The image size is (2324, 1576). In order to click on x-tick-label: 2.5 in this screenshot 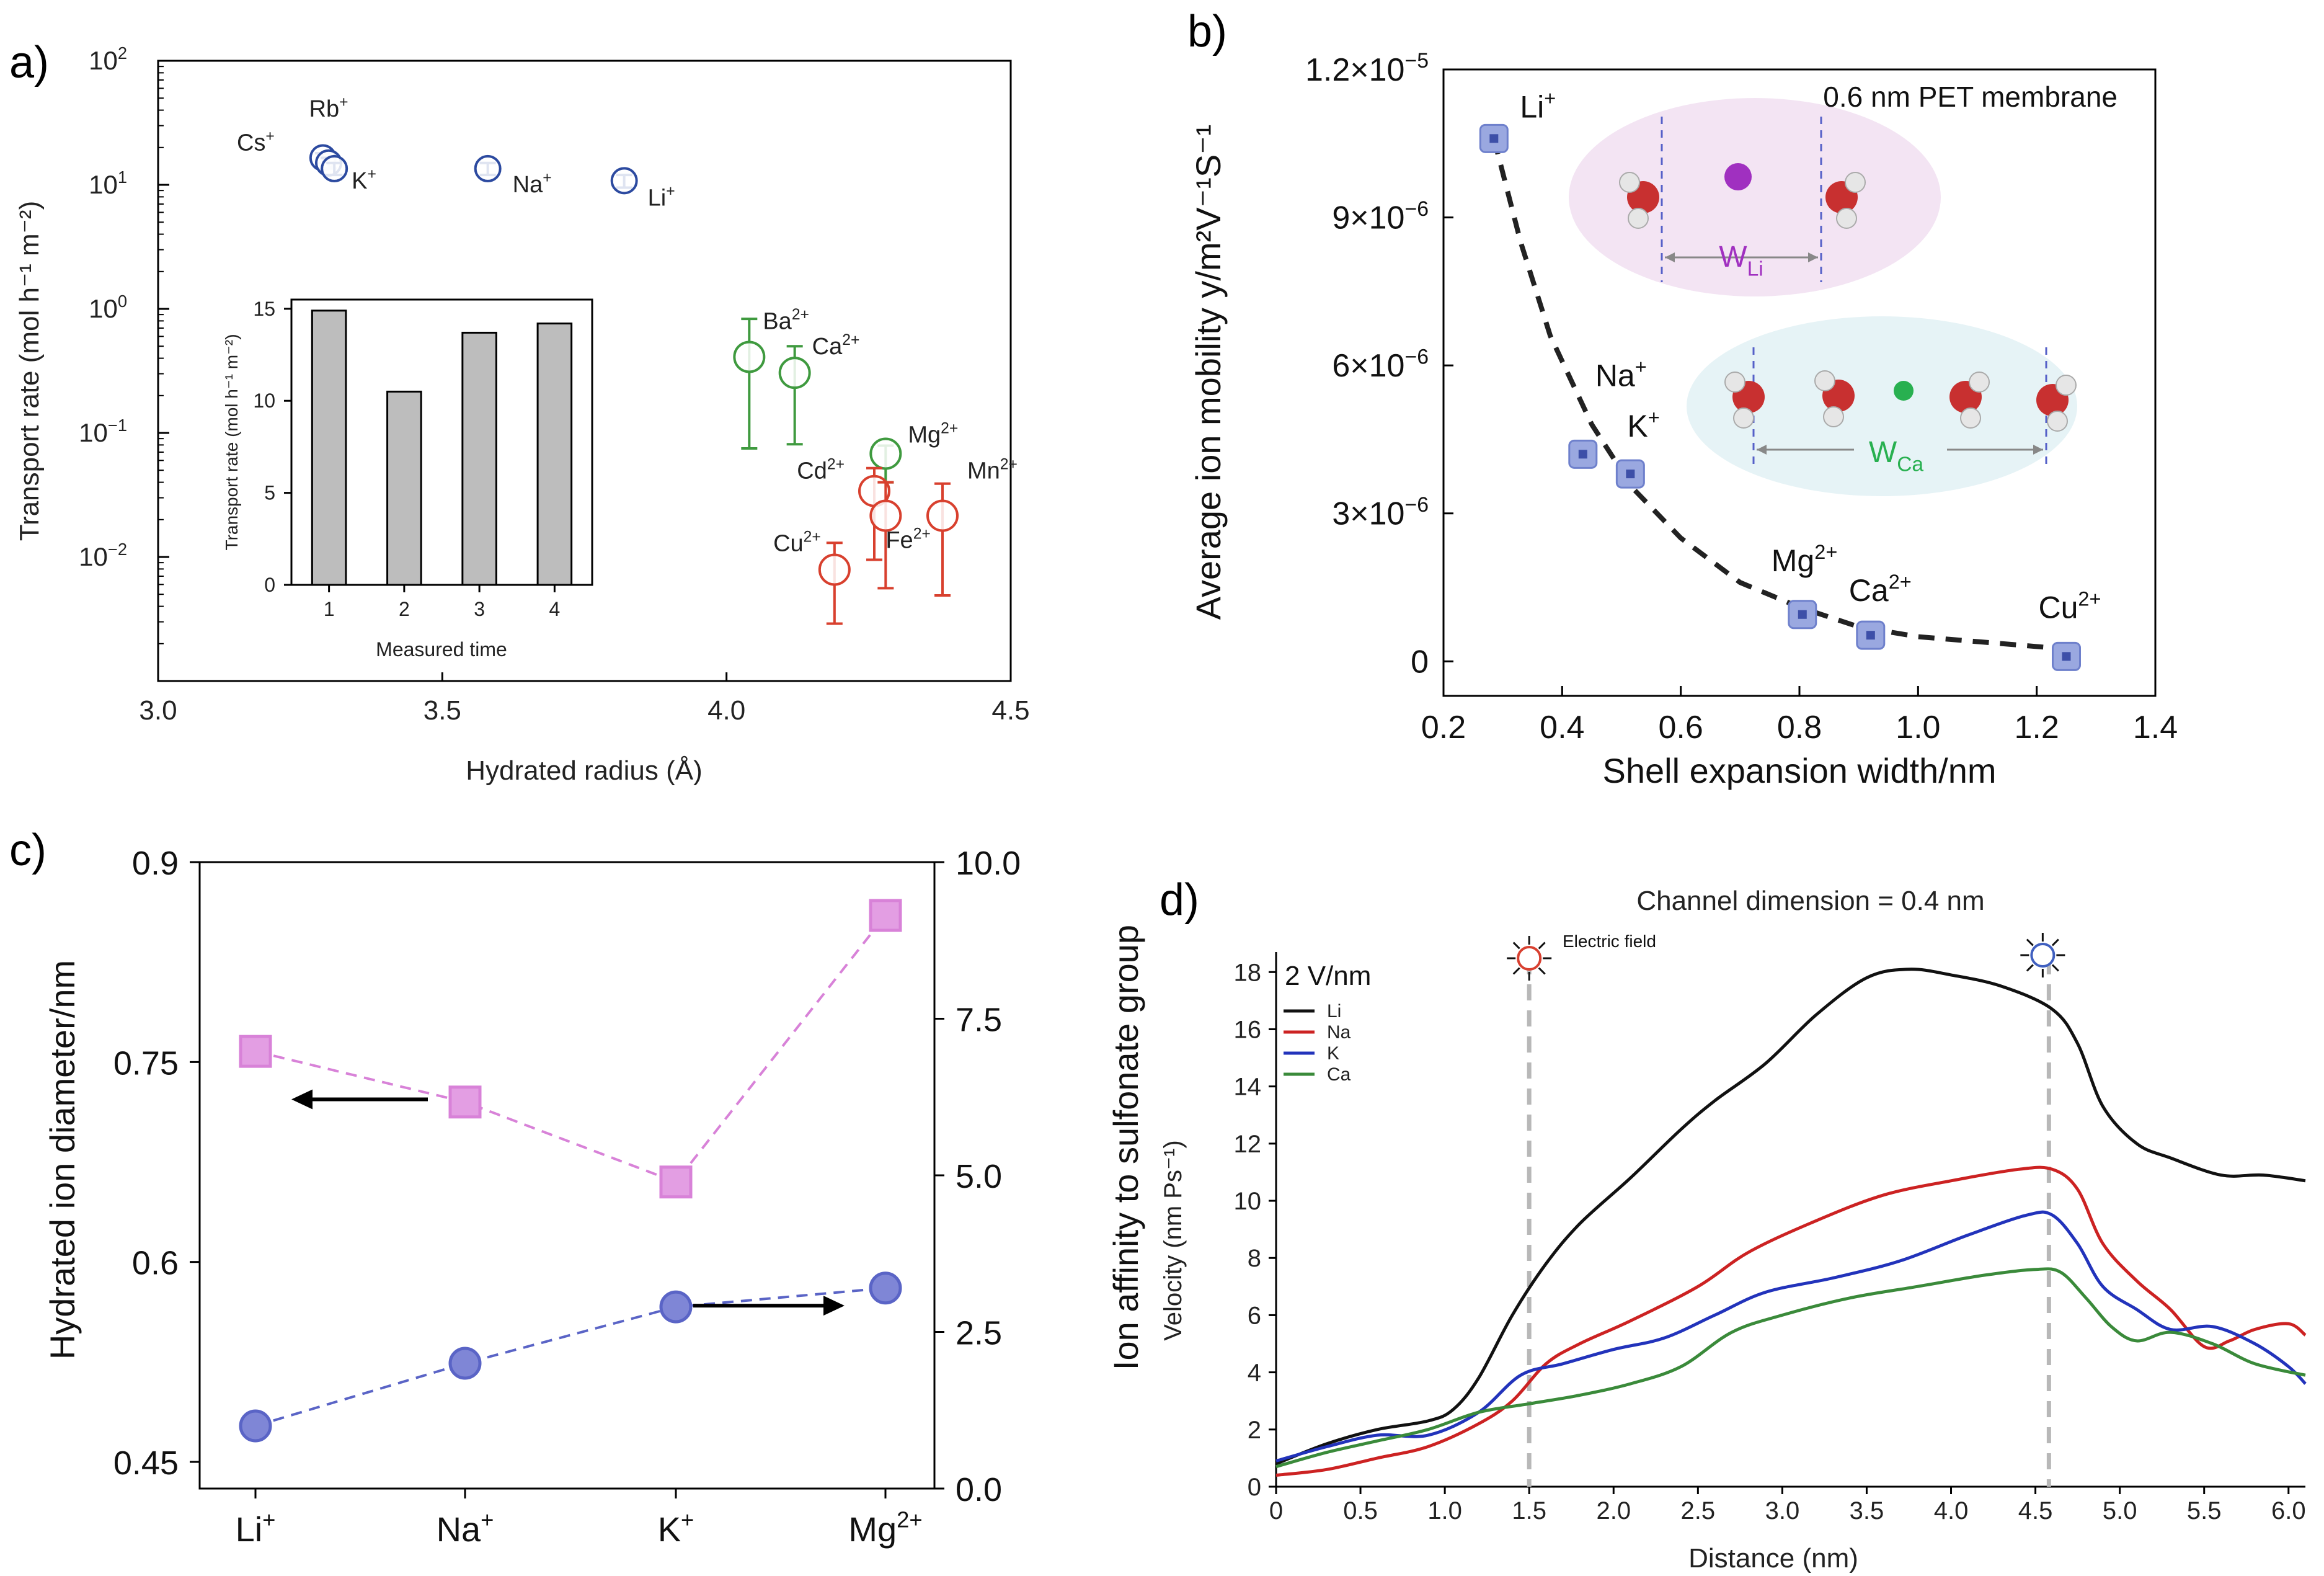, I will do `click(1699, 1511)`.